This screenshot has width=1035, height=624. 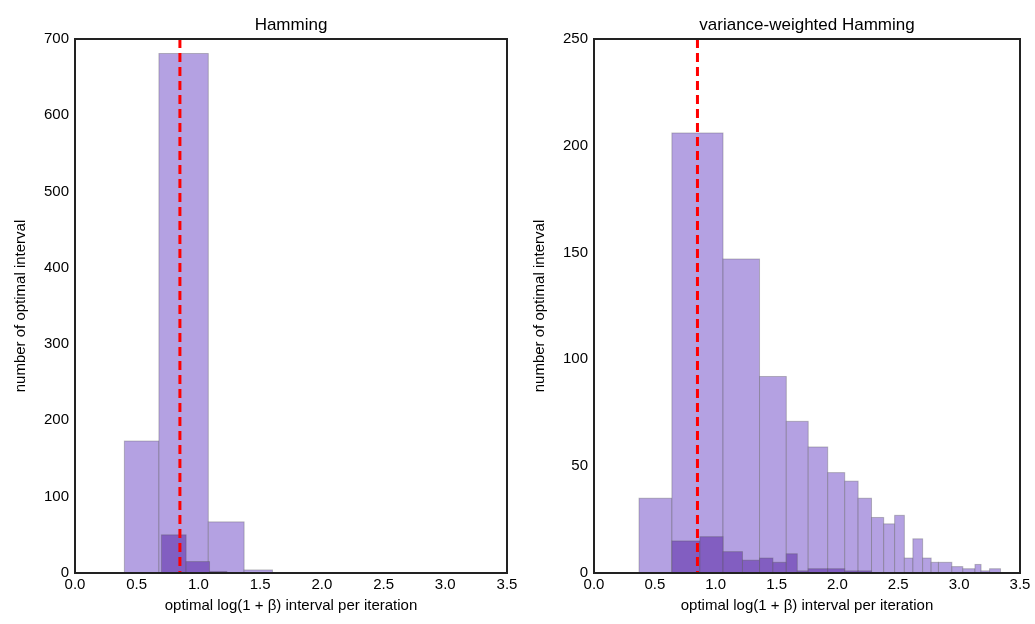 What do you see at coordinates (56, 266) in the screenshot?
I see `y-tick-label: 400` at bounding box center [56, 266].